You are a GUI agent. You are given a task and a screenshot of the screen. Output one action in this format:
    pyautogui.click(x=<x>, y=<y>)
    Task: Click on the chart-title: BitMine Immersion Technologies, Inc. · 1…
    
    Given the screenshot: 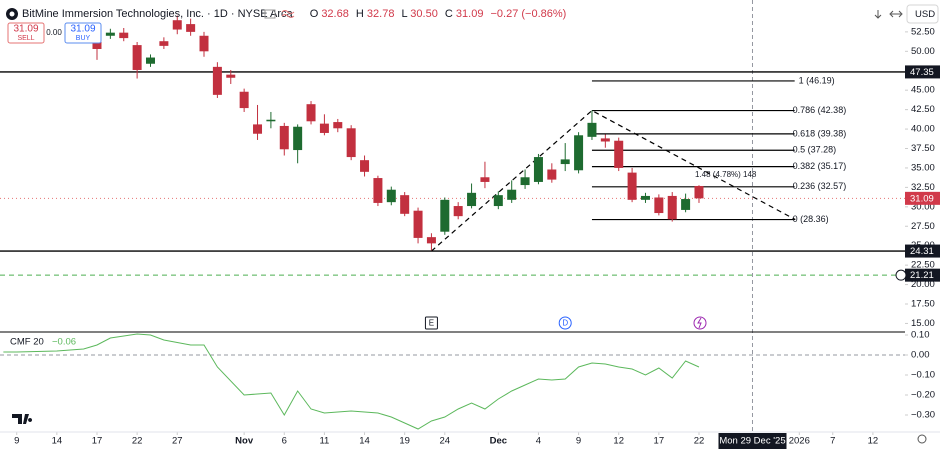 What is the action you would take?
    pyautogui.click(x=158, y=14)
    